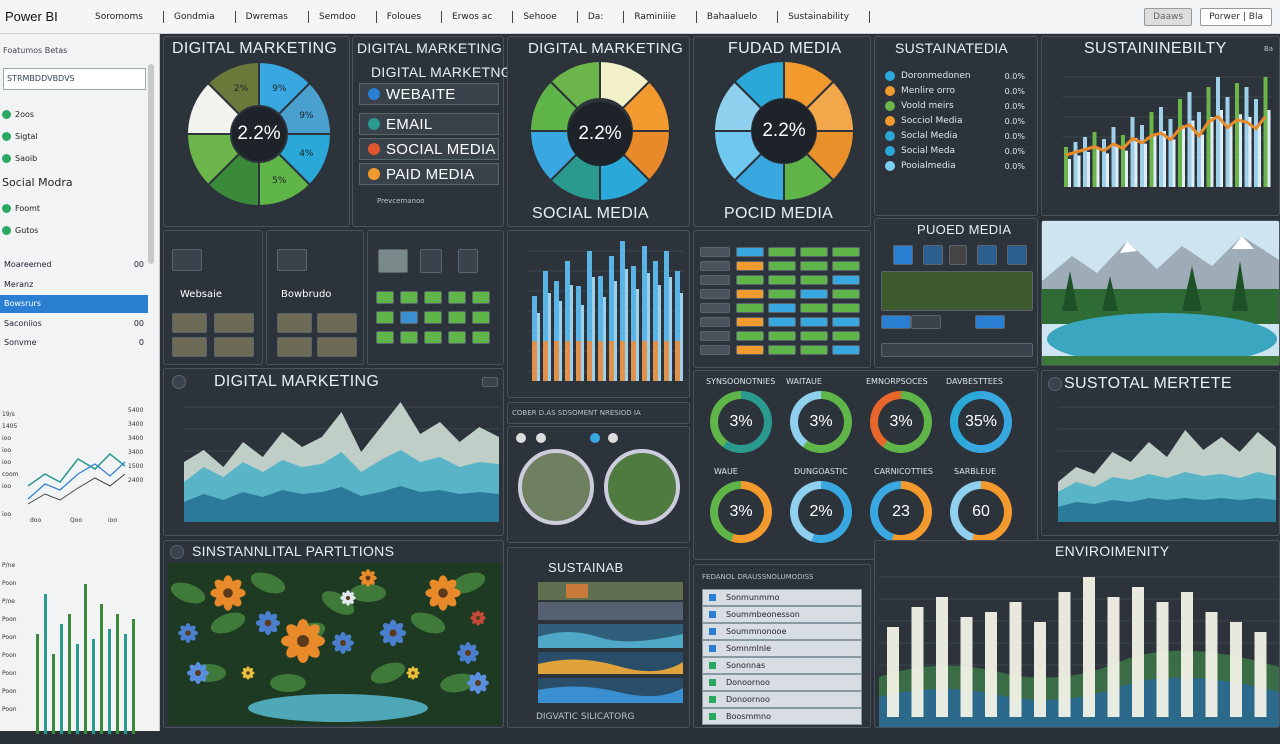 This screenshot has width=1280, height=744. Describe the element at coordinates (429, 174) in the screenshot. I see `channel-paid-media: PAID MEDIA` at that location.